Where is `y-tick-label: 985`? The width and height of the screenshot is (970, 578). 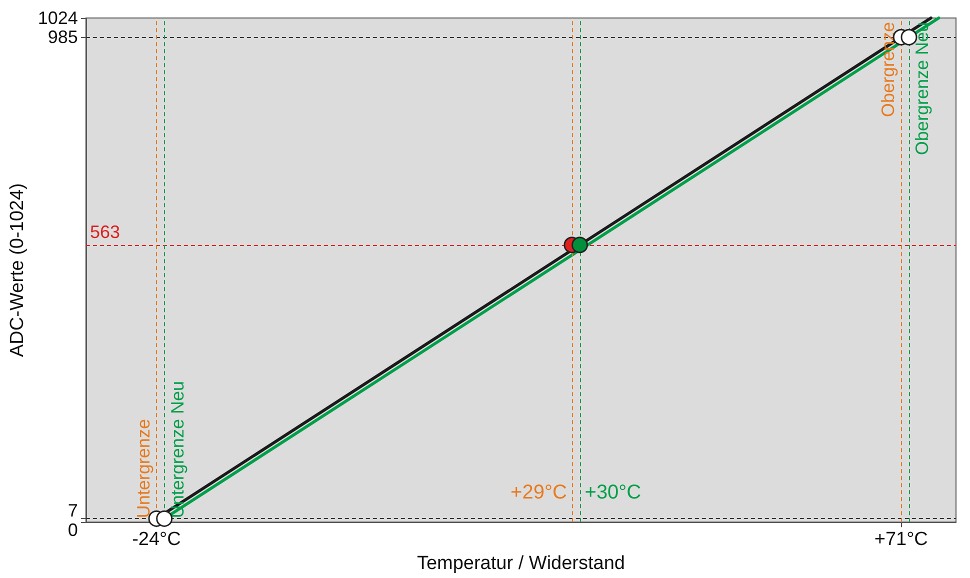
y-tick-label: 985 is located at coordinates (63, 37).